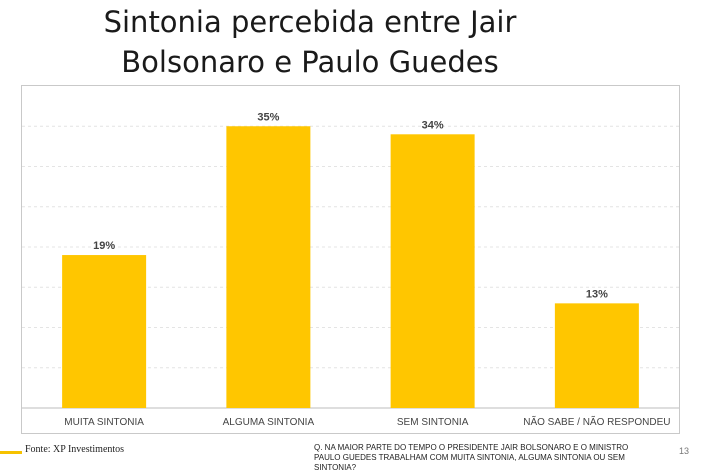 Image resolution: width=701 pixels, height=473 pixels. I want to click on data-label-3: 34%, so click(433, 125).